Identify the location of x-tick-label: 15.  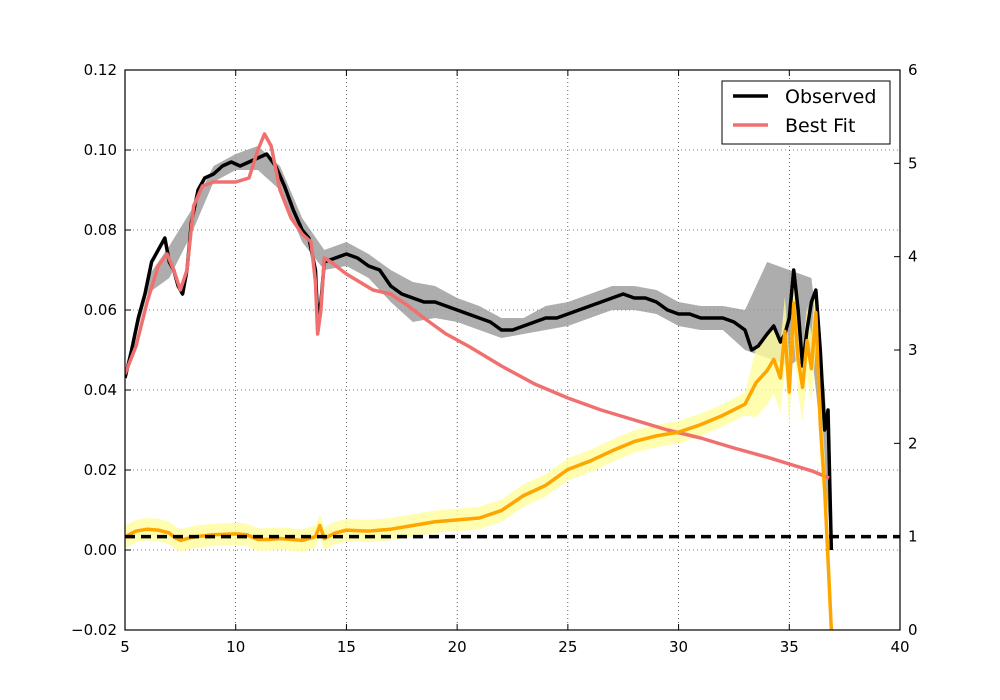
(346, 647).